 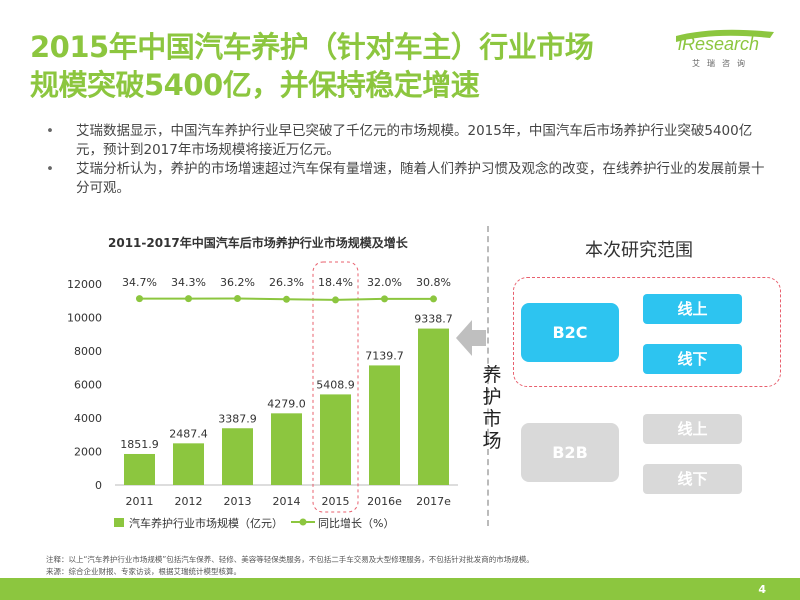 What do you see at coordinates (471, 338) in the screenshot?
I see `arrow-left-icon` at bounding box center [471, 338].